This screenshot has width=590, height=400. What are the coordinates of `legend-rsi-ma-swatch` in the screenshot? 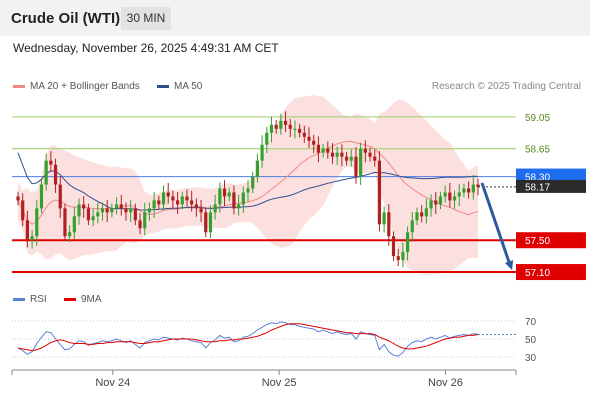 It's located at (70, 299).